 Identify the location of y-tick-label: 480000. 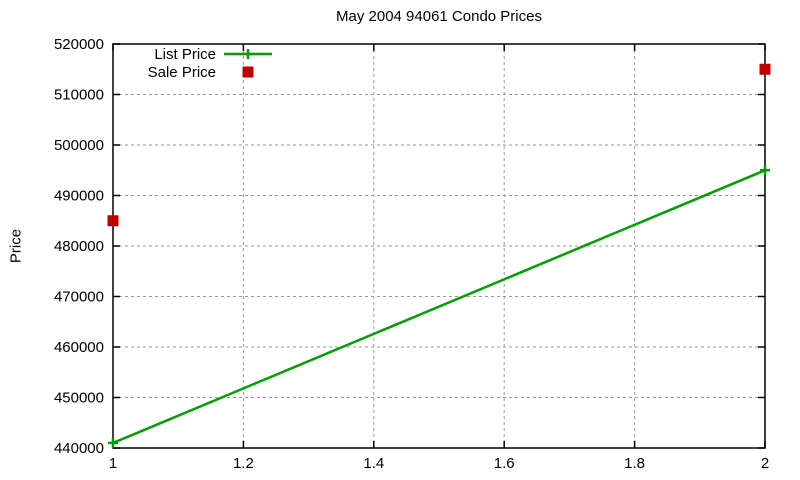
(79, 246).